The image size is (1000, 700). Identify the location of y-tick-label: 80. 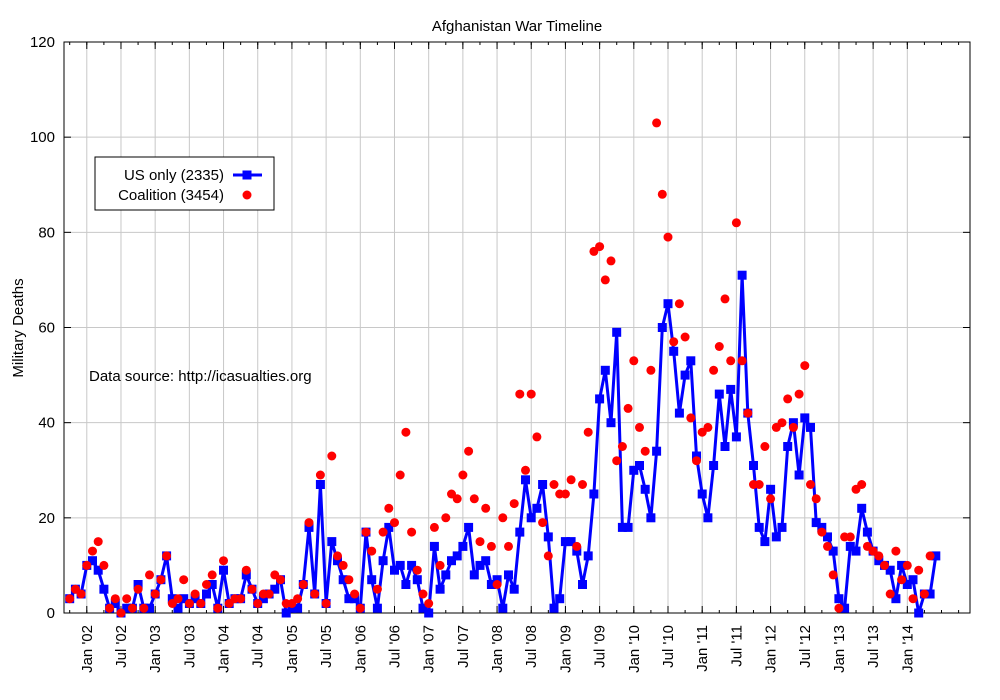
(46, 232).